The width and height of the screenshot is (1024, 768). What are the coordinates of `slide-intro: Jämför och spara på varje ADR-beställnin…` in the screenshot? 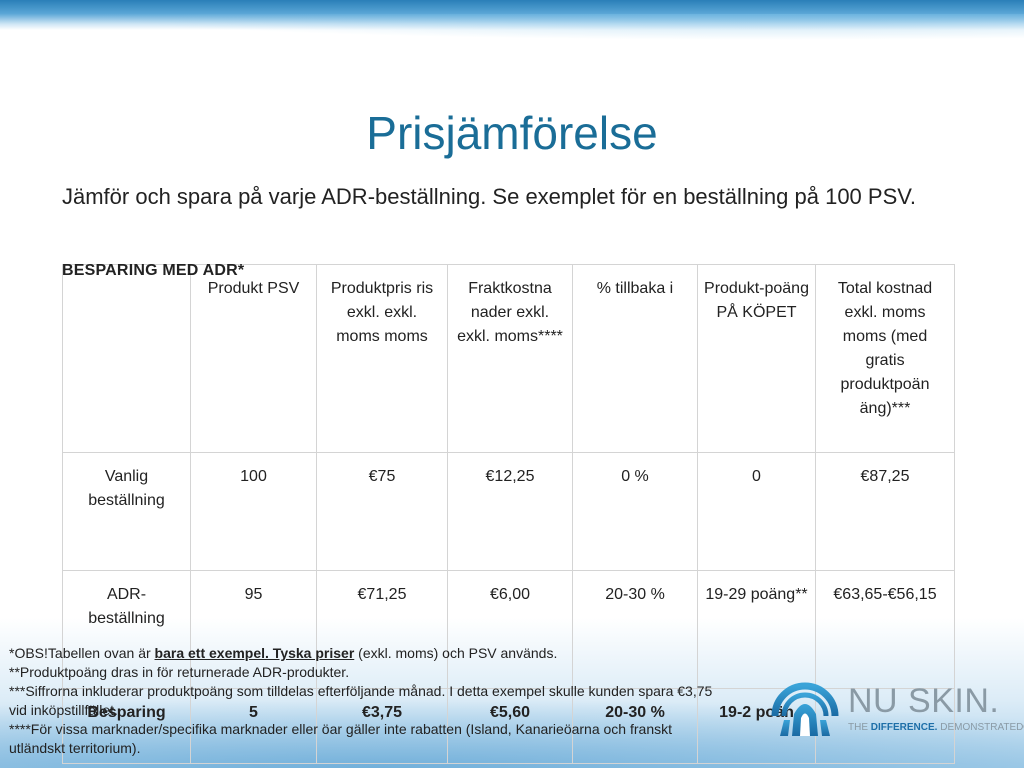 It's located at (489, 196).